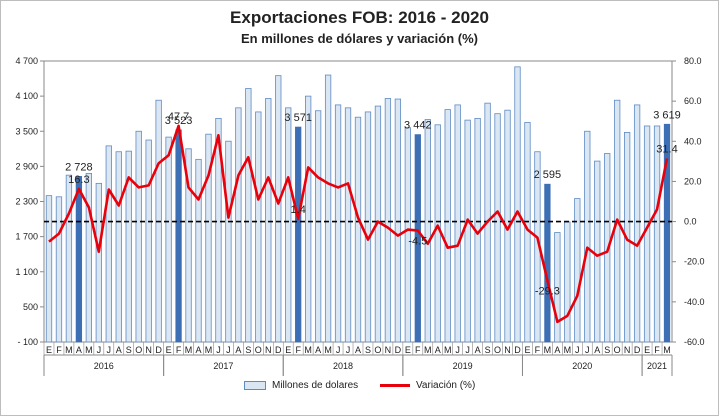 Image resolution: width=719 pixels, height=416 pixels. Describe the element at coordinates (104, 366) in the screenshot. I see `year-label: 2016` at that location.